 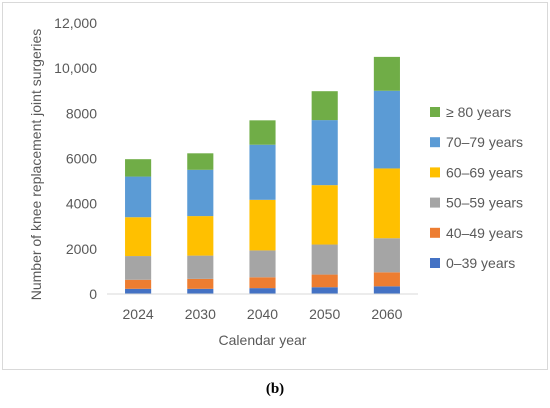 I want to click on y-tick-label: 2000, so click(x=81, y=249).